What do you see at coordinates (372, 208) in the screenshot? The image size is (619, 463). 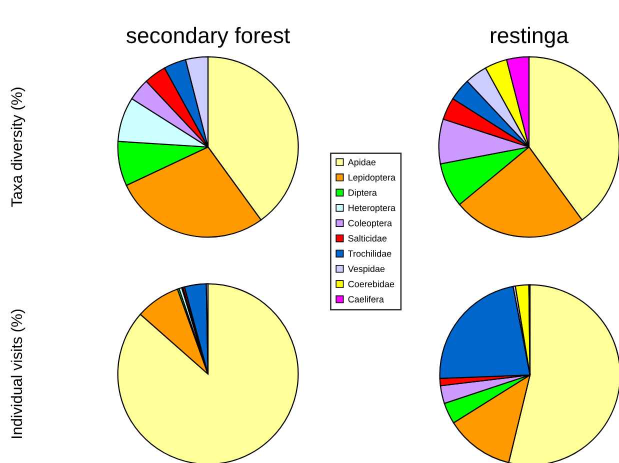 I see `legend-label: Heteroptera` at bounding box center [372, 208].